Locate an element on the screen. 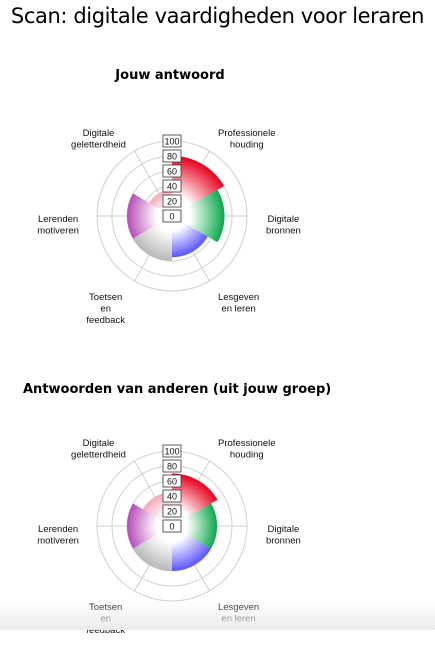 This screenshot has width=435, height=672. chart-title-own-answer: Jouw antwoord is located at coordinates (170, 75).